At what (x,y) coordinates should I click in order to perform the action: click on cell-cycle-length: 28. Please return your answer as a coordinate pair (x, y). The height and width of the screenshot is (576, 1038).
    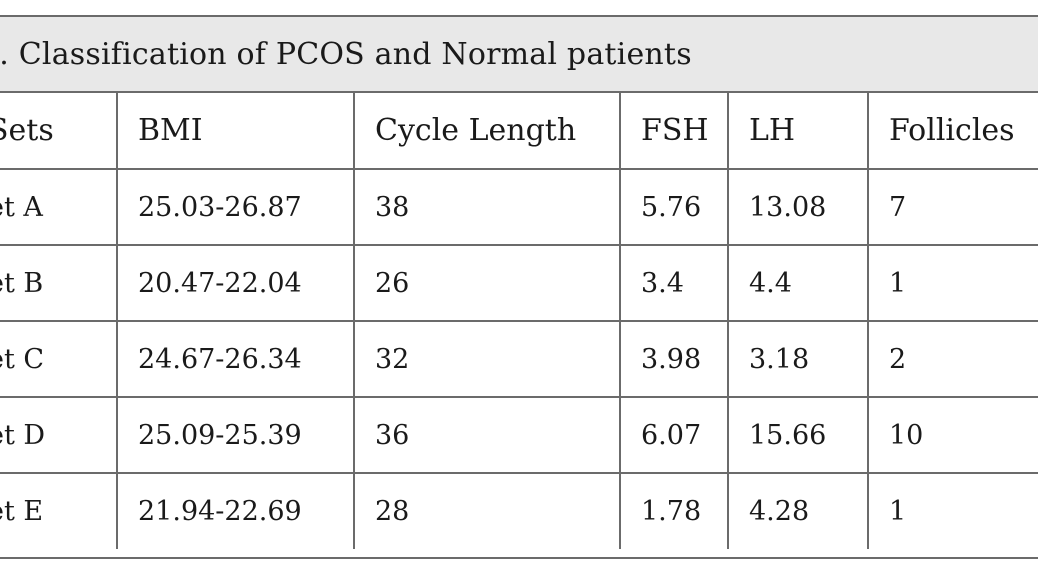
    Looking at the image, I should click on (487, 511).